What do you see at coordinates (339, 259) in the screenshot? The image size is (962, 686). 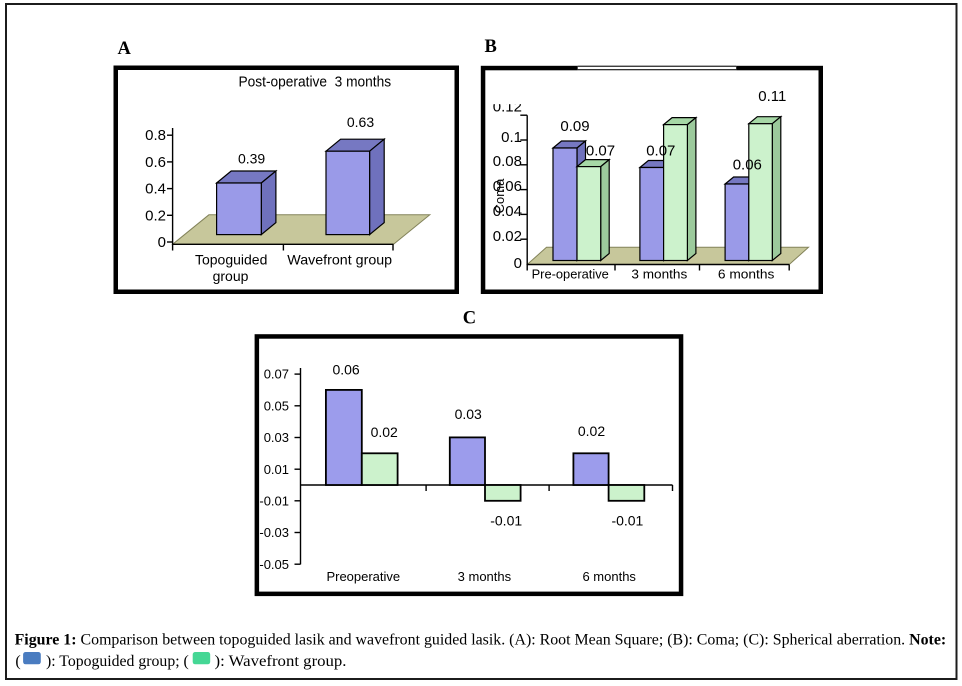 I see `svg-text: Wavefront group` at bounding box center [339, 259].